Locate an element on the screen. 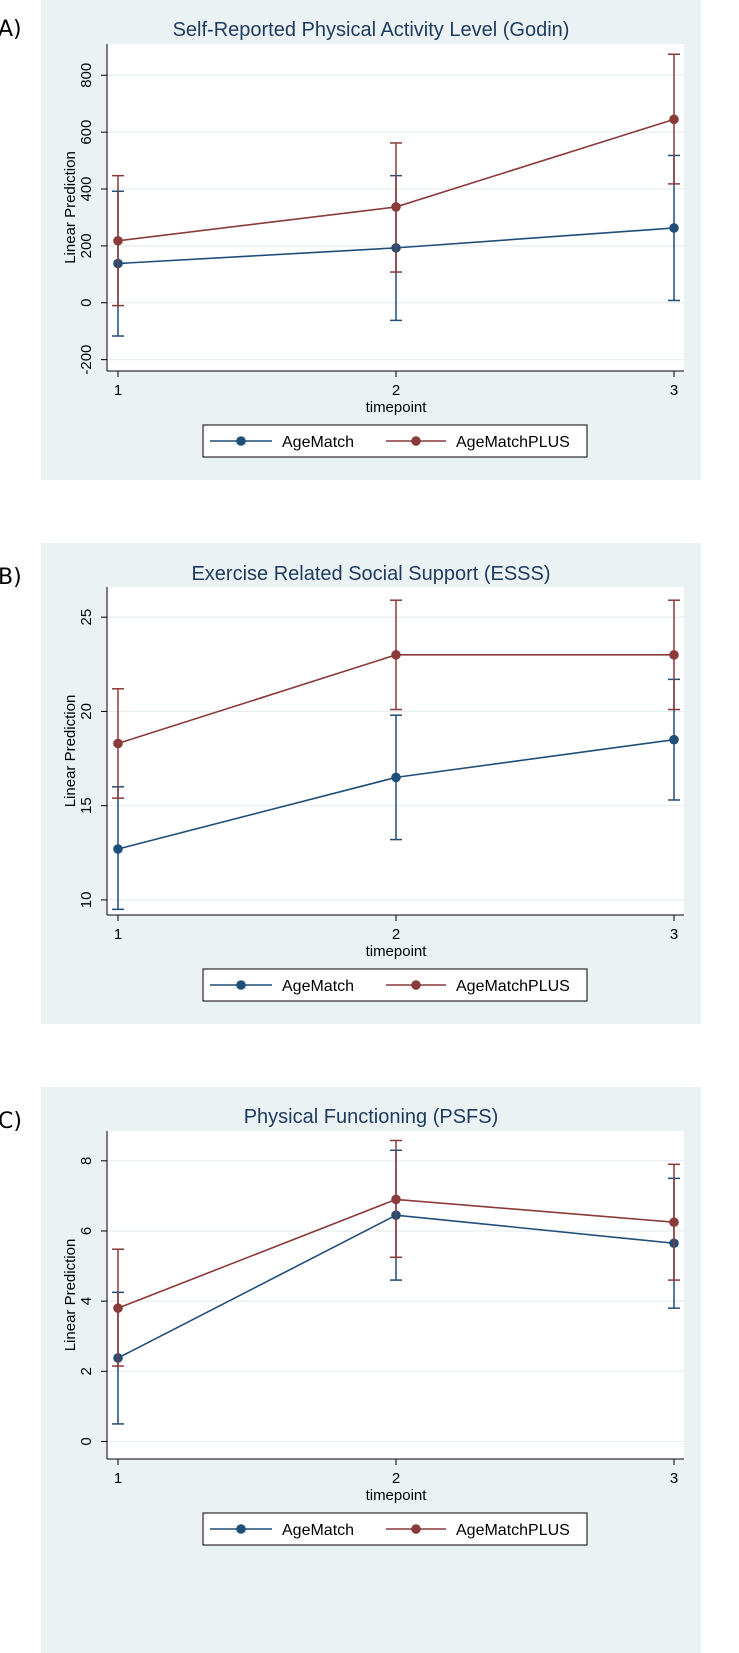 This screenshot has height=1653, width=739. panel-label: C) is located at coordinates (11, 1121).